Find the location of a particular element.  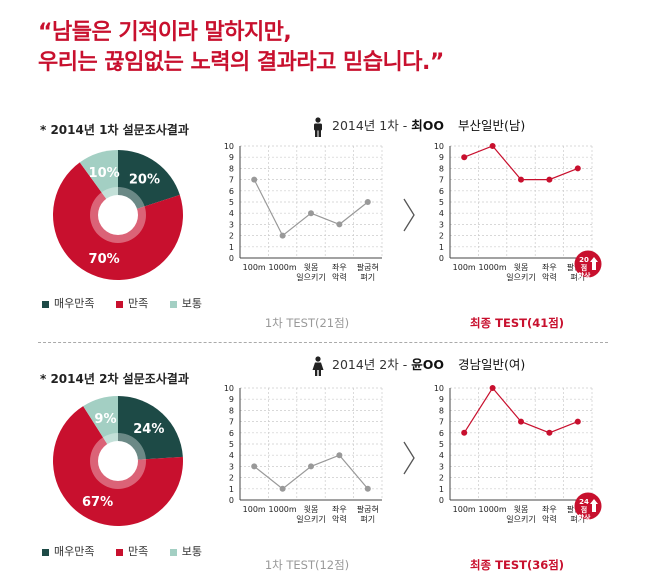

person-prefix-2: 2014년 2차 - is located at coordinates (372, 364).